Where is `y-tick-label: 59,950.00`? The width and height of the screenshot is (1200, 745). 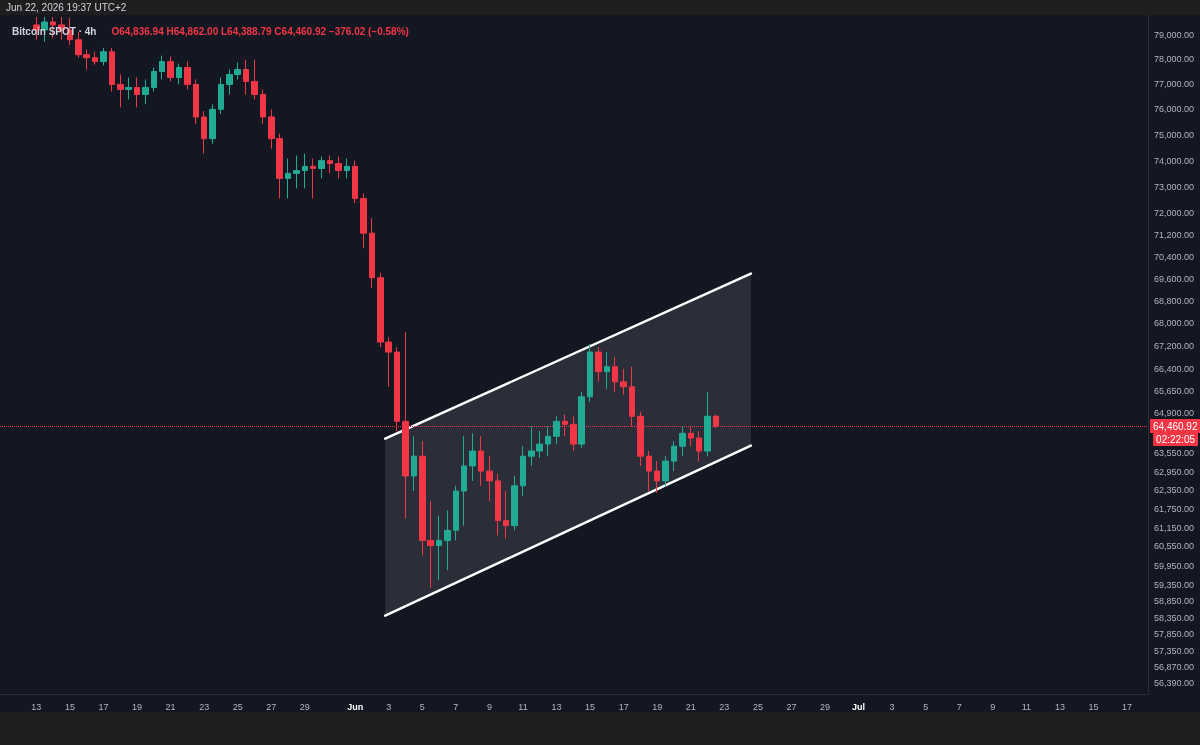 y-tick-label: 59,950.00 is located at coordinates (1174, 565).